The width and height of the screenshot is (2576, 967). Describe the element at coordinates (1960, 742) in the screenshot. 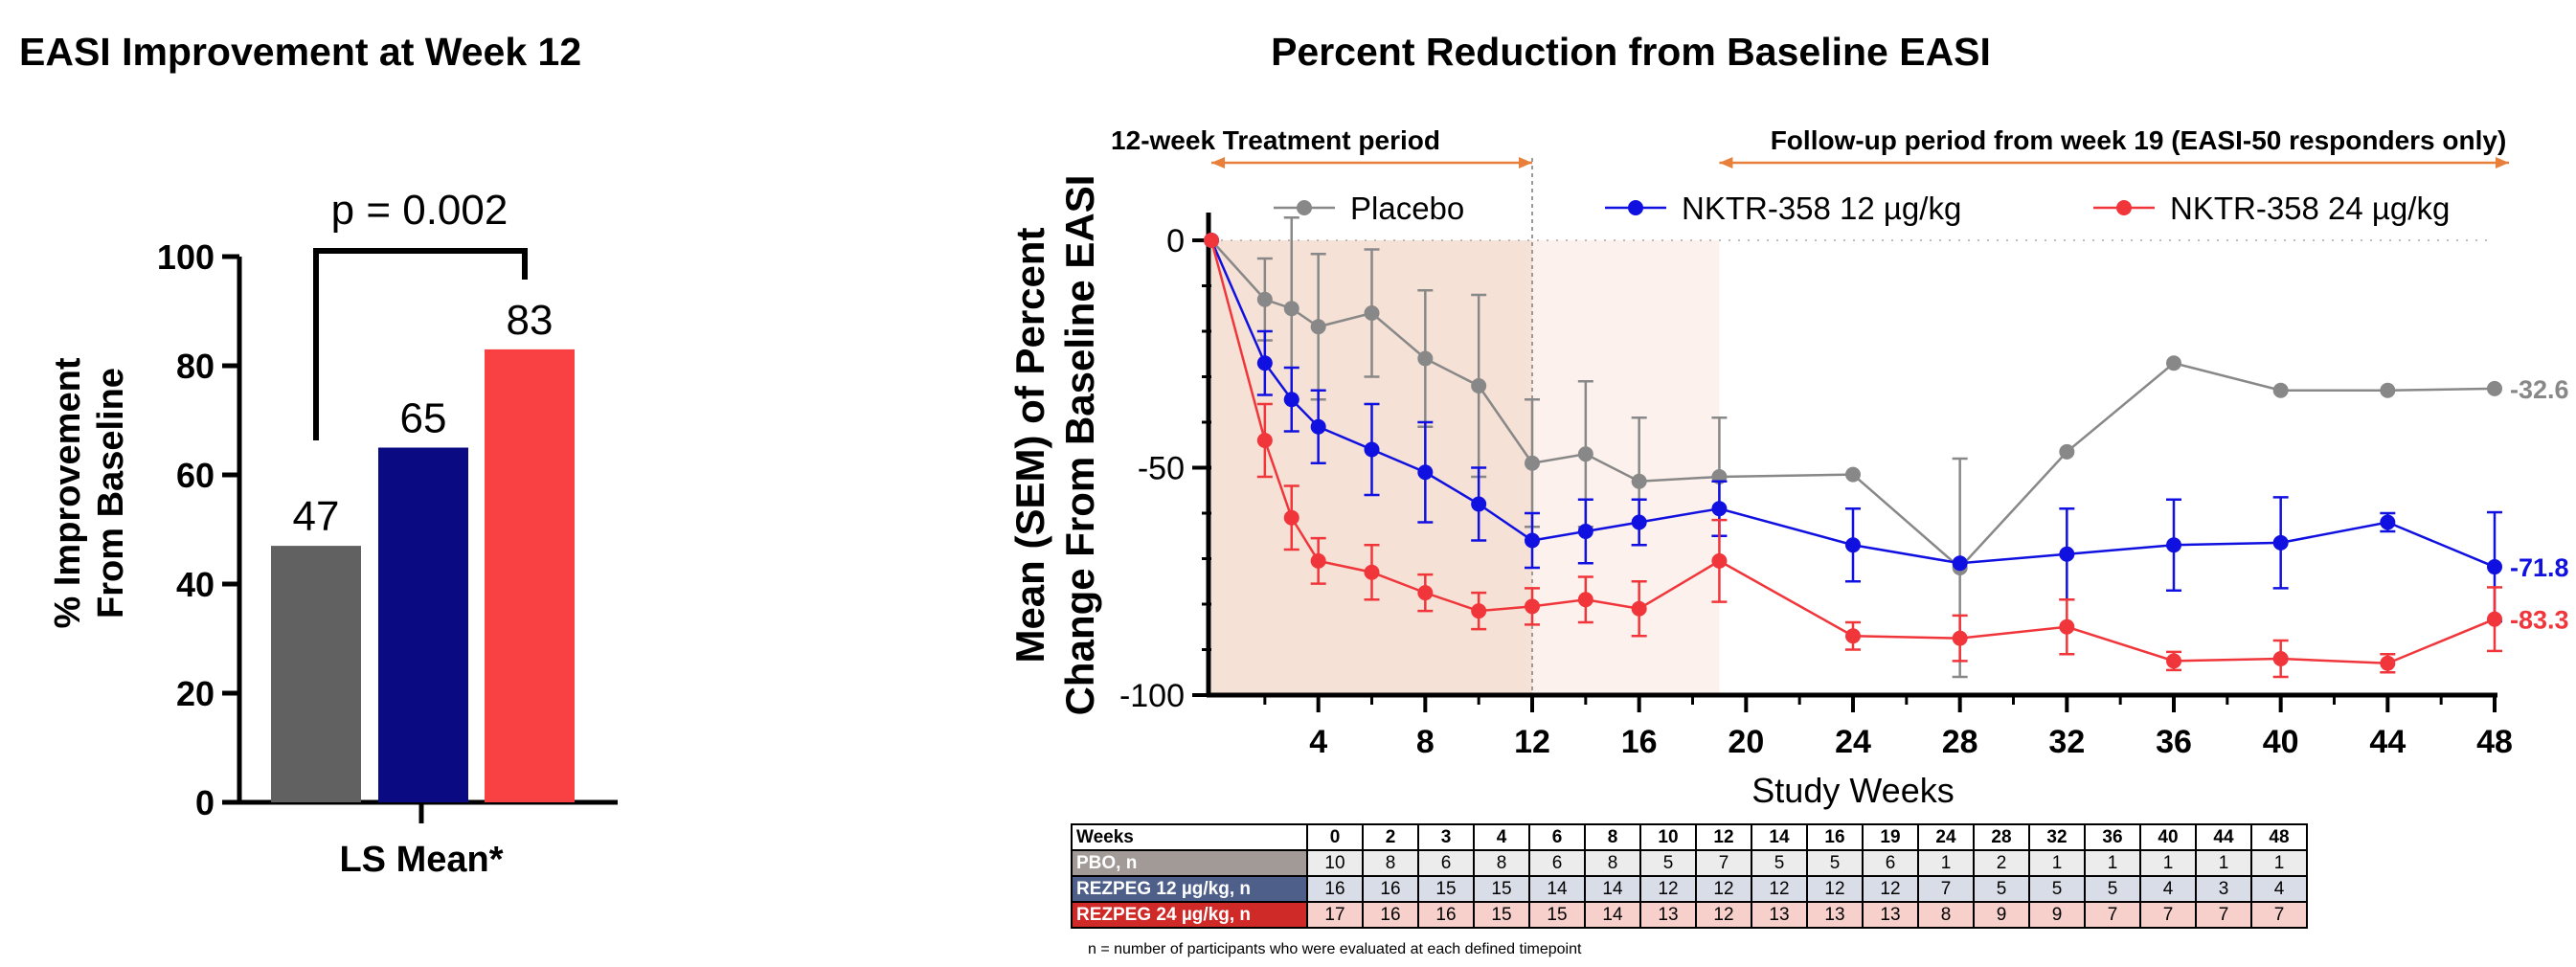

I see `line-x-tick-label: 28` at that location.